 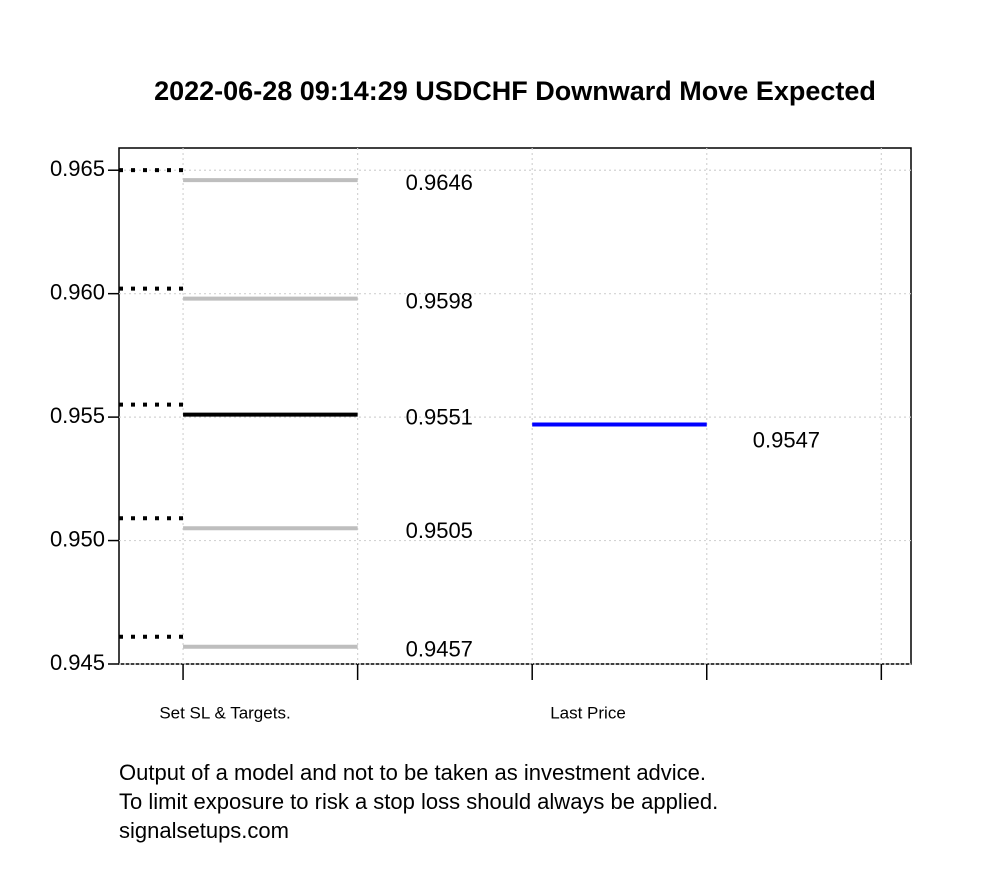 I want to click on data-label: 0.9598, so click(x=439, y=300).